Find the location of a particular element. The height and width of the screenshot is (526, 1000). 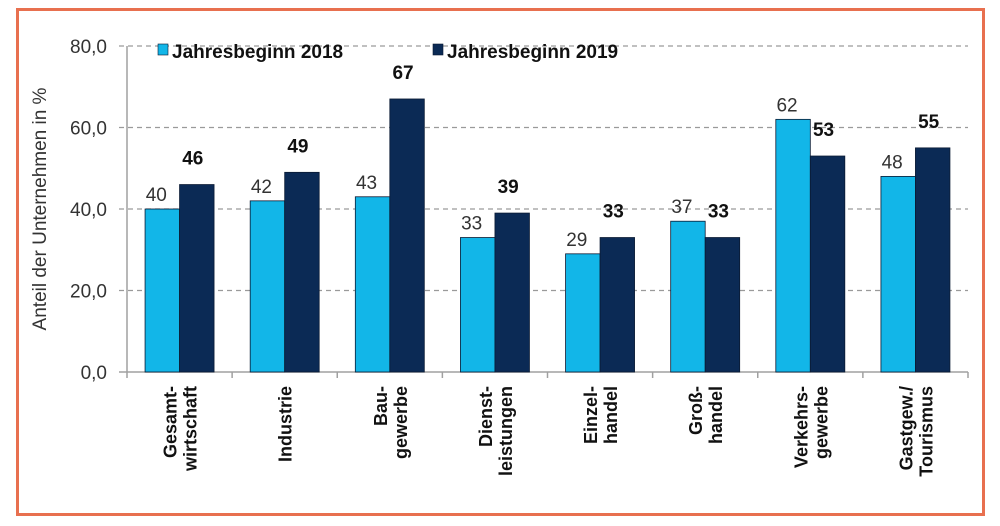

data-label-2018: 29 is located at coordinates (576, 240).